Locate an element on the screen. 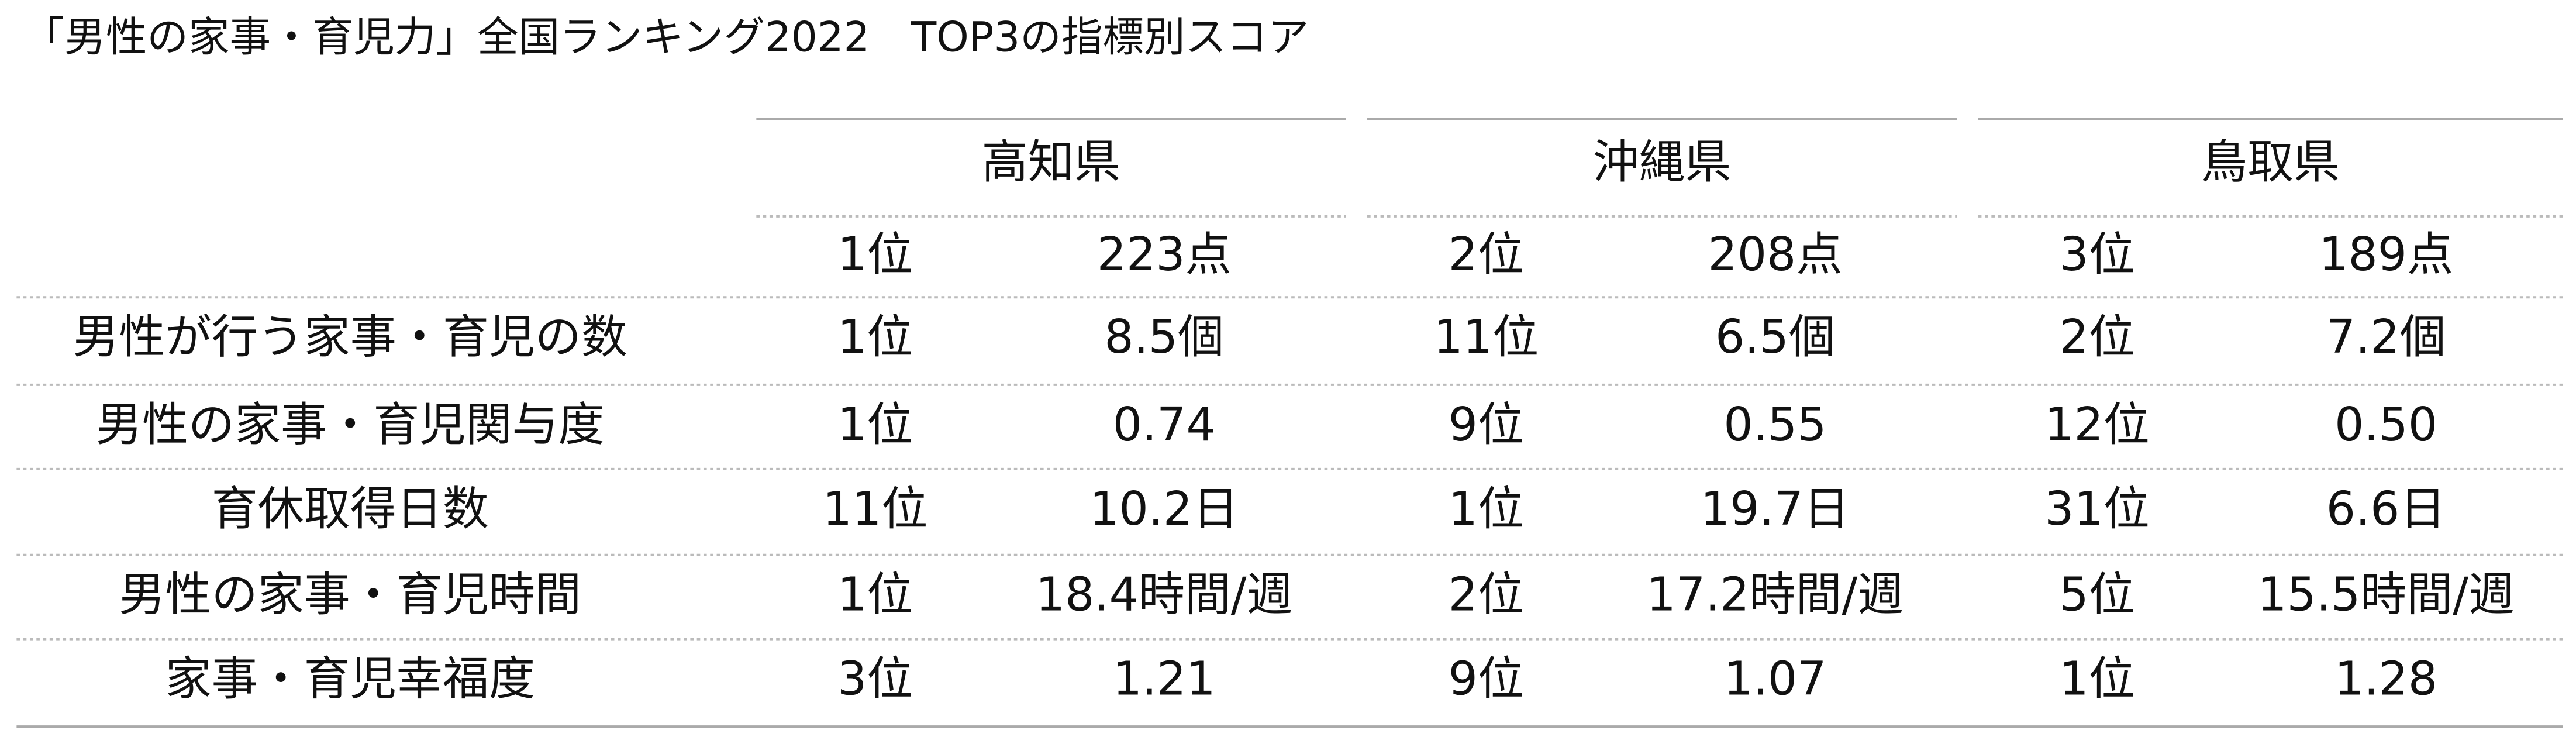 The height and width of the screenshot is (730, 2576). value-cell: 19.7日 is located at coordinates (1775, 509).